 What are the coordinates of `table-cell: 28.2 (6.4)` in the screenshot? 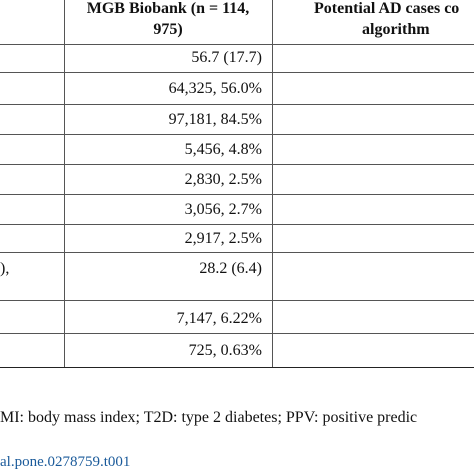 It's located at (230, 268).